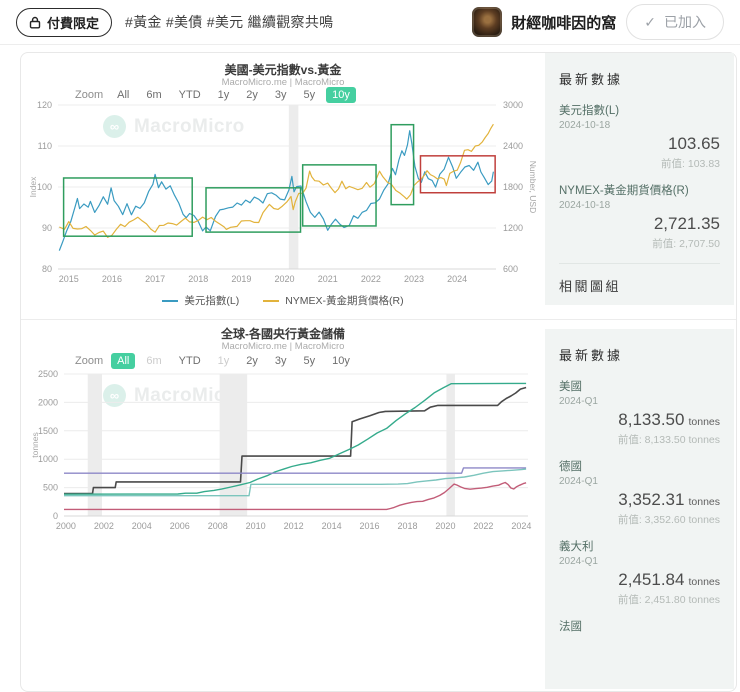 The width and height of the screenshot is (740, 692). I want to click on svg-text: tonnes, so click(35, 445).